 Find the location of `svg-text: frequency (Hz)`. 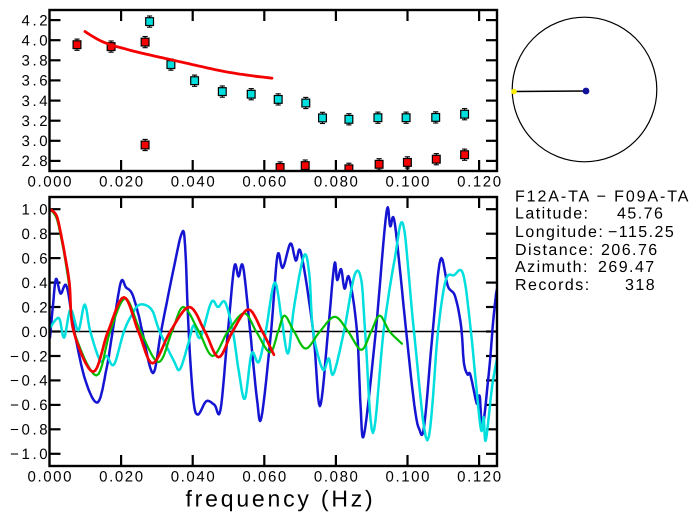

svg-text: frequency (Hz) is located at coordinates (280, 499).